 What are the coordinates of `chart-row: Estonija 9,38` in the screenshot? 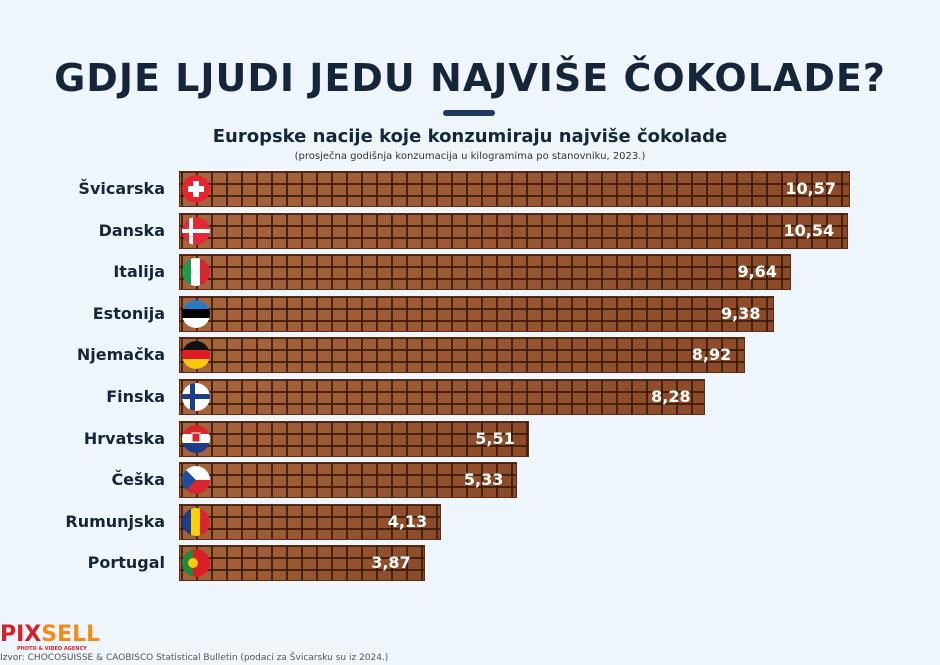 It's located at (470, 313).